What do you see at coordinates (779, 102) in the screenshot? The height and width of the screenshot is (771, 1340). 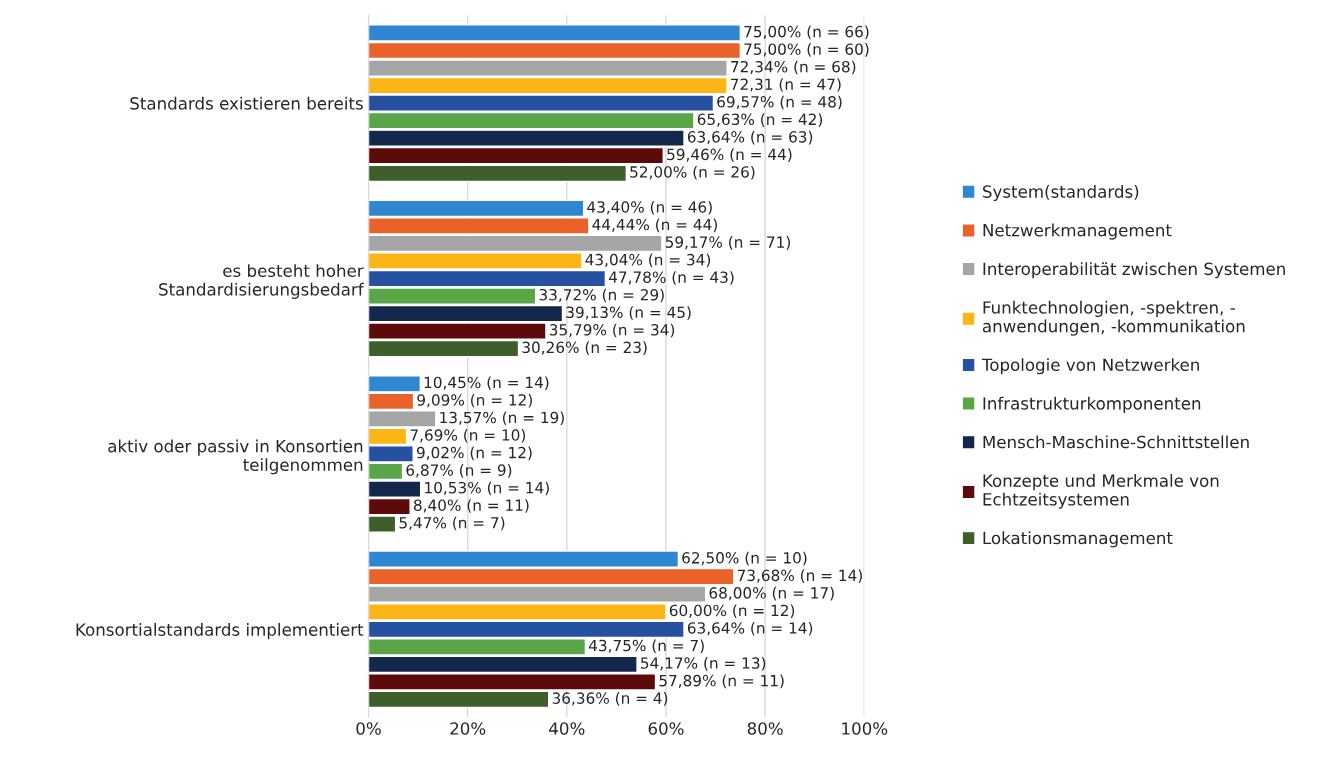 I see `data-label: 69,57% (n = 48)` at bounding box center [779, 102].